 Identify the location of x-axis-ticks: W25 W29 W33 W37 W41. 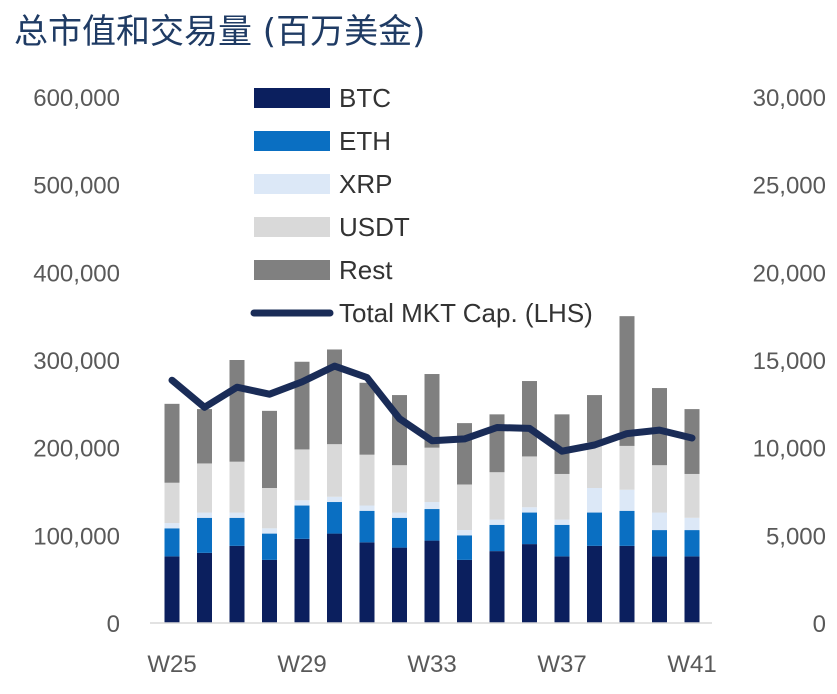
(431, 664).